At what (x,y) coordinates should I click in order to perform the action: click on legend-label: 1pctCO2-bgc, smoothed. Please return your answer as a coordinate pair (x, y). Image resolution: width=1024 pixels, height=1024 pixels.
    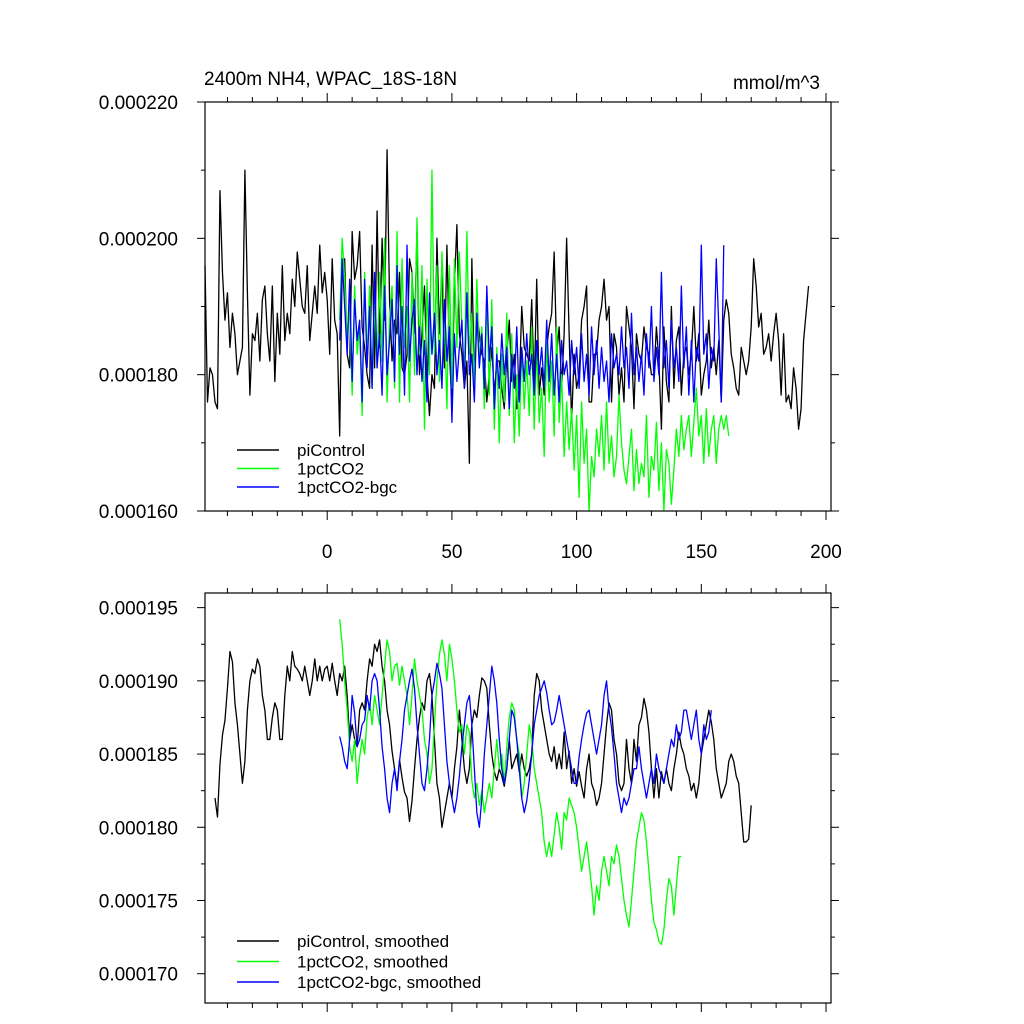
    Looking at the image, I should click on (389, 982).